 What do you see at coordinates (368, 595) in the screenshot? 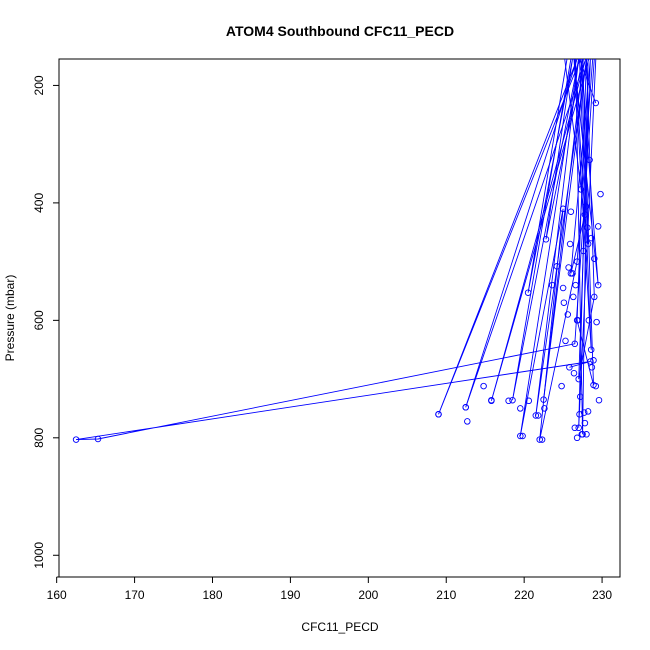
I see `x-tick-label: 200` at bounding box center [368, 595].